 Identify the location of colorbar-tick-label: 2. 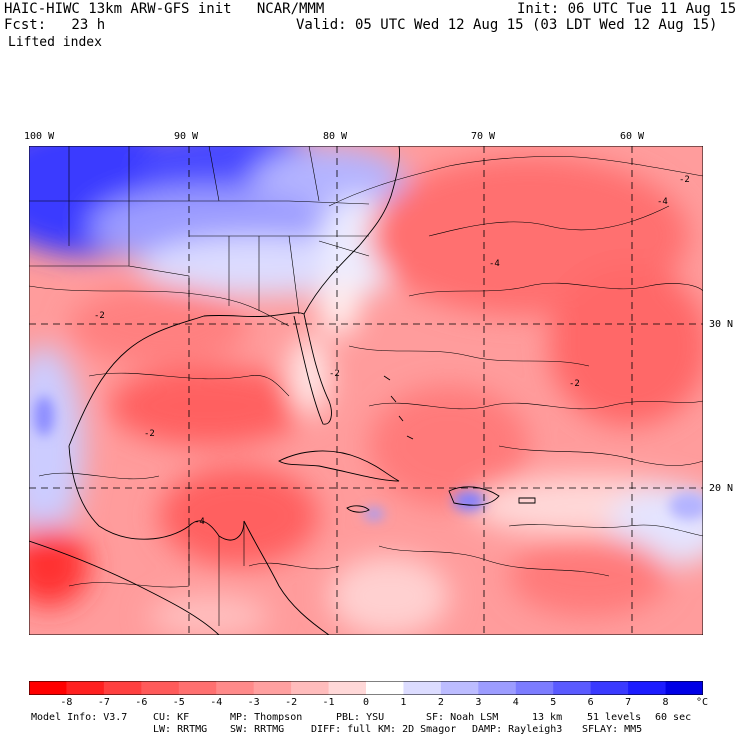
(440, 702).